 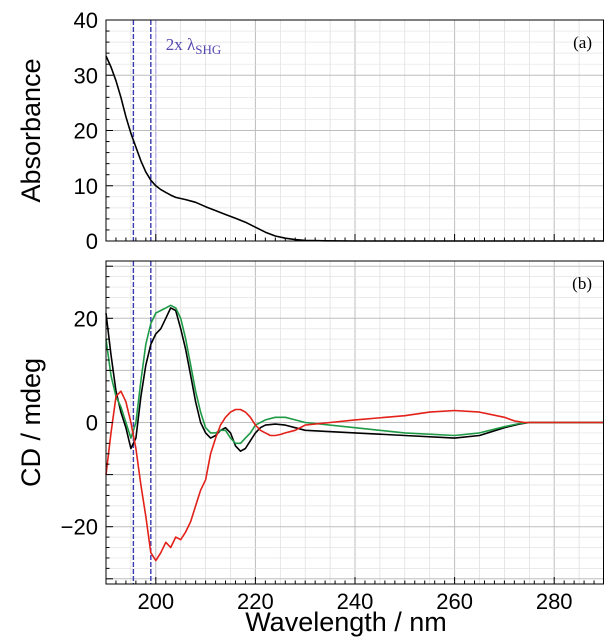 What do you see at coordinates (31, 130) in the screenshot?
I see `absorbance-axis-title: Absorbance` at bounding box center [31, 130].